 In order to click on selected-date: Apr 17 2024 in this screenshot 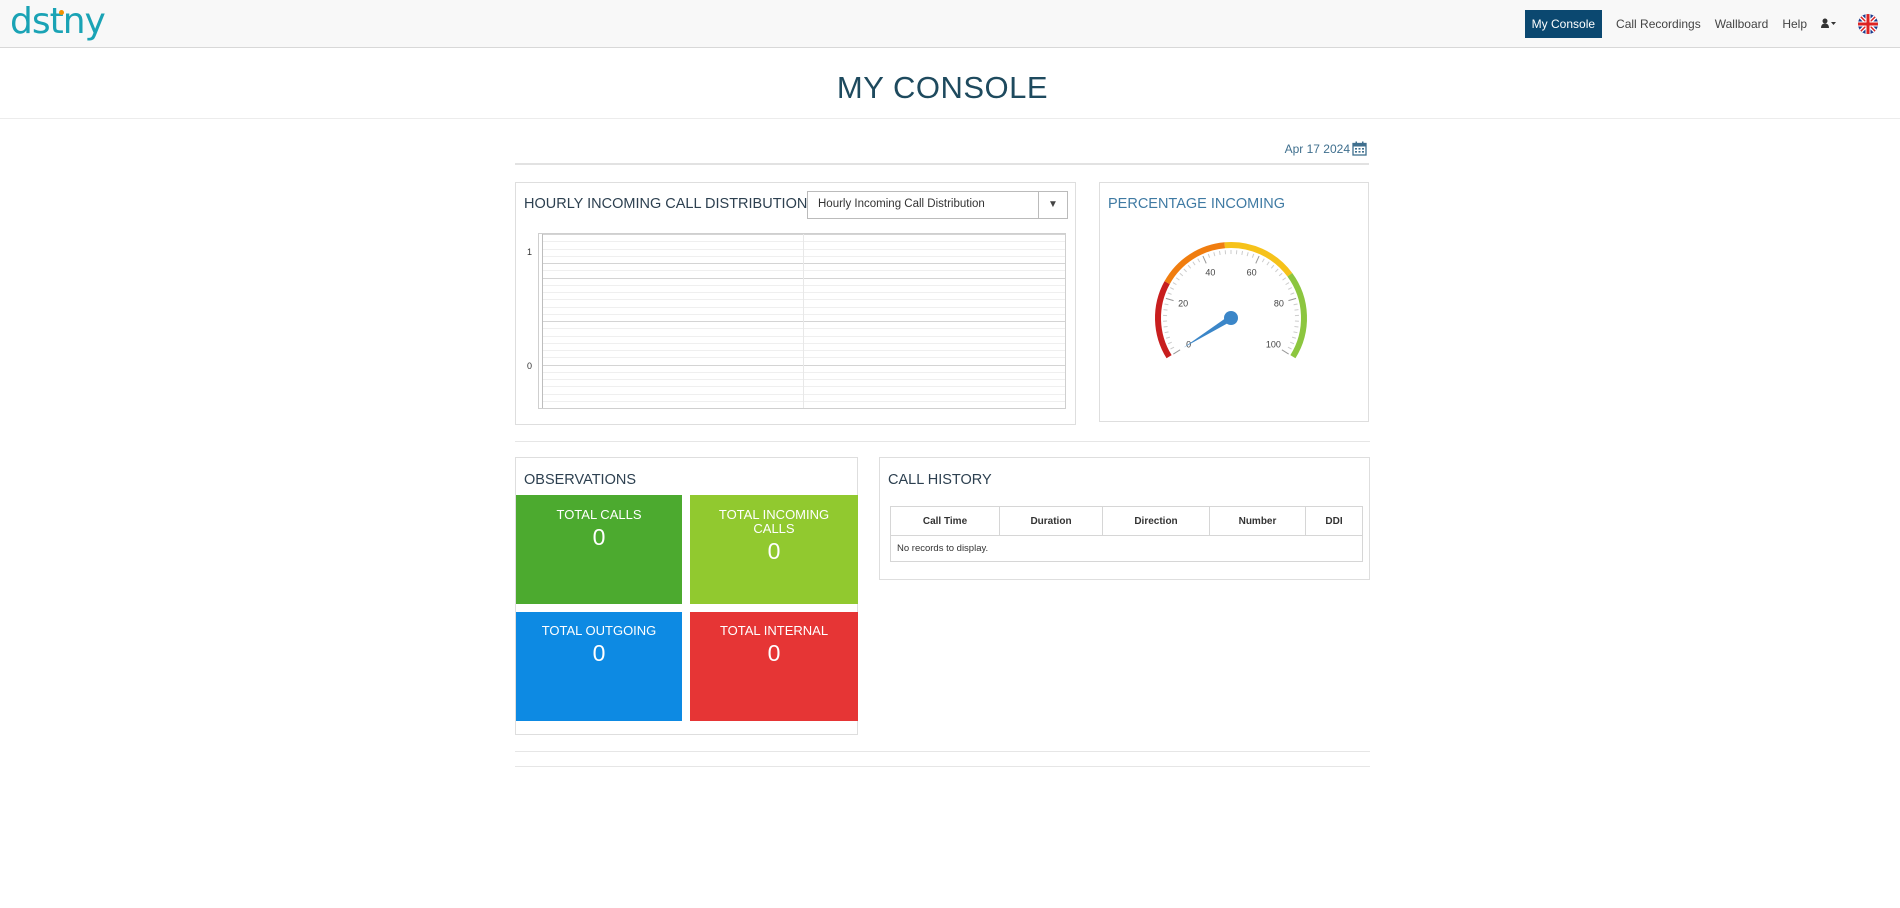, I will do `click(1317, 149)`.